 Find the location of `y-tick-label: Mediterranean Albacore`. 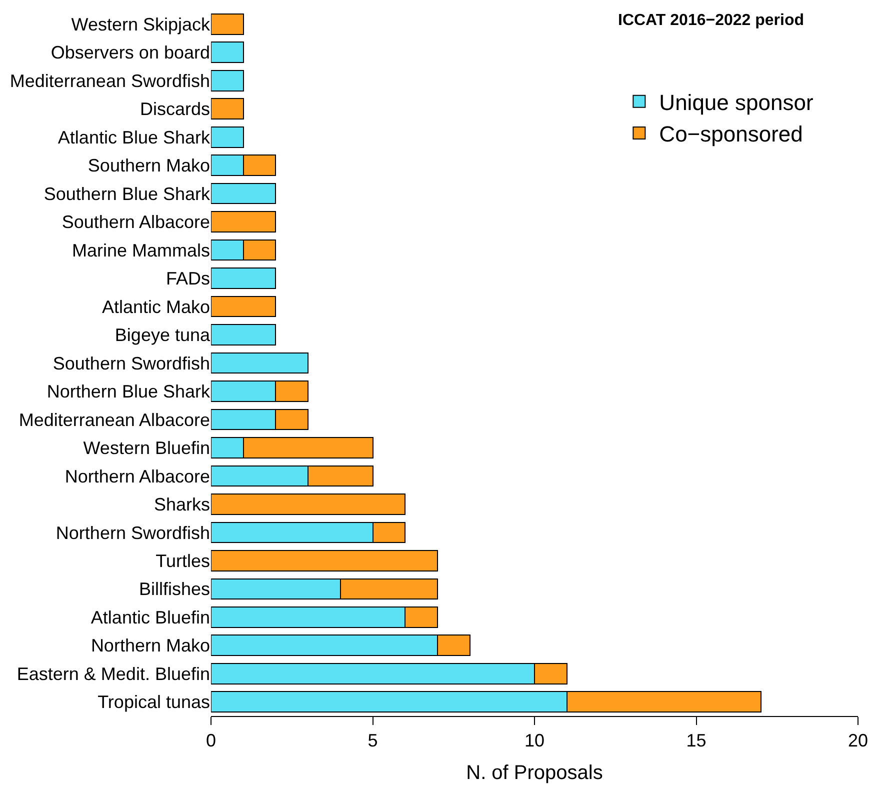

y-tick-label: Mediterranean Albacore is located at coordinates (114, 420).